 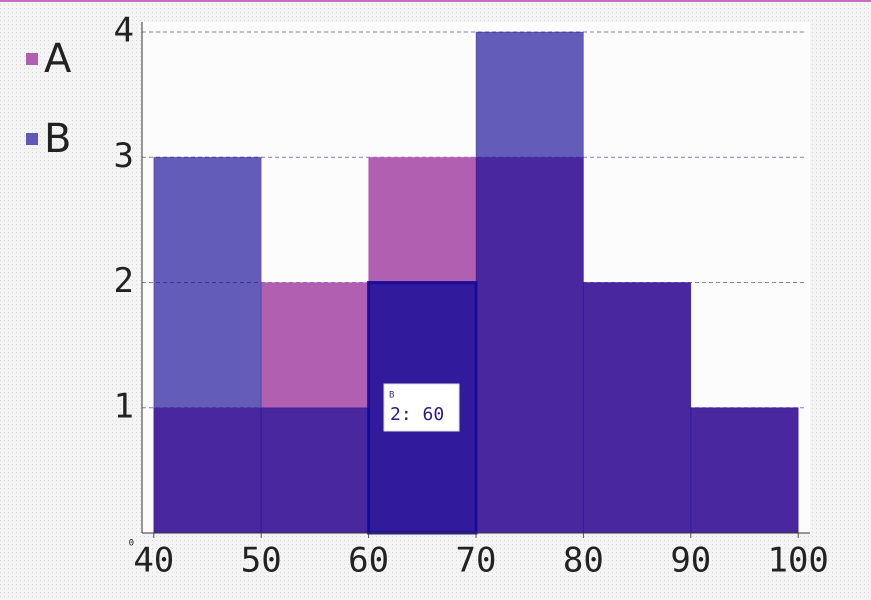 I want to click on x-tick-label: 80, so click(x=583, y=561).